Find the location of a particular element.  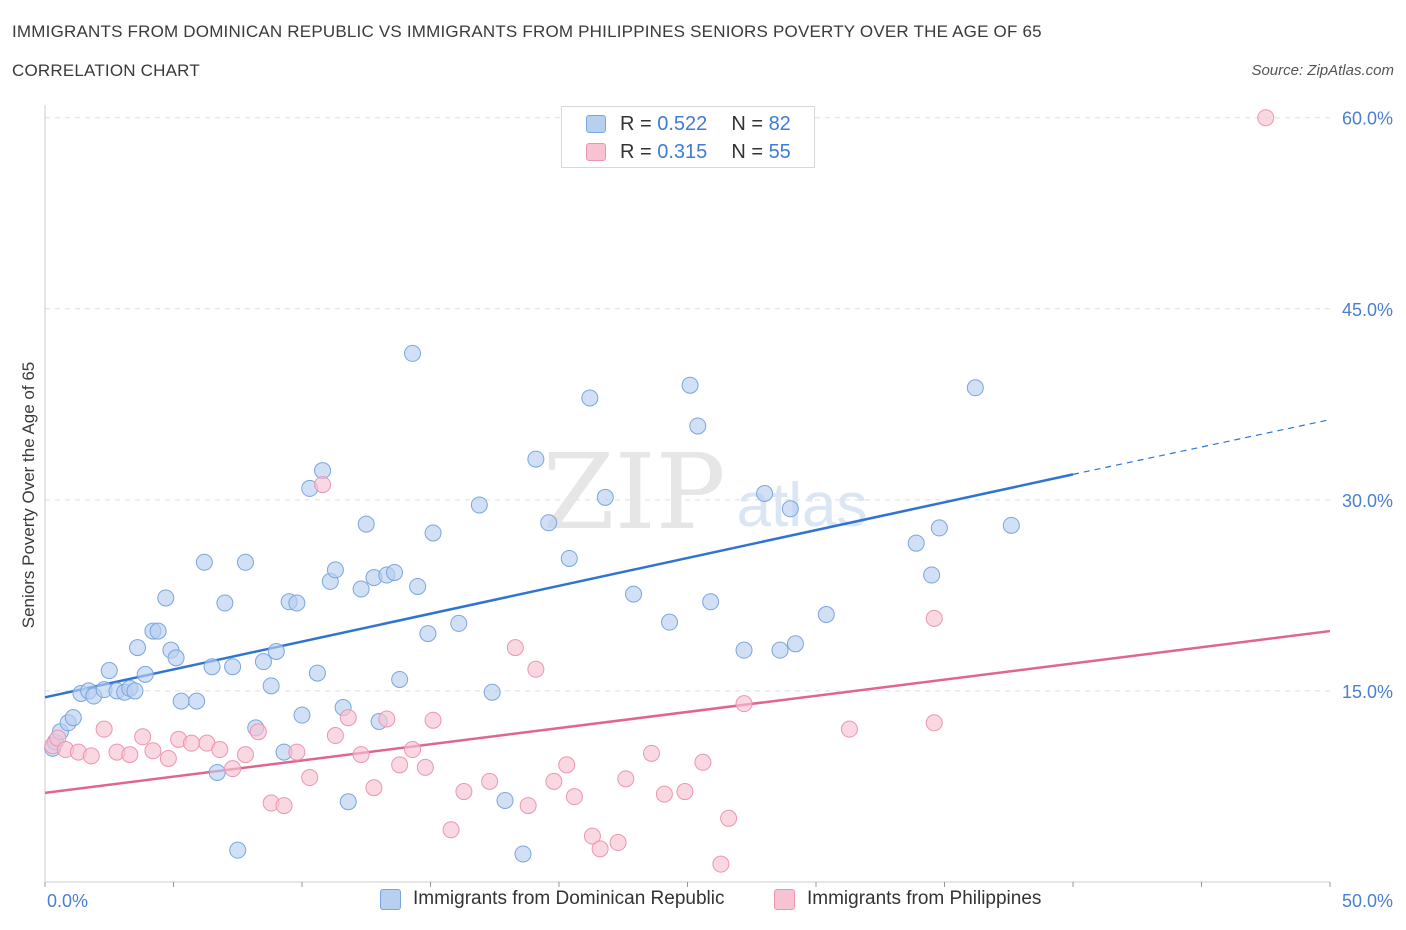

x-tick-label: 50.0% is located at coordinates (1367, 901).